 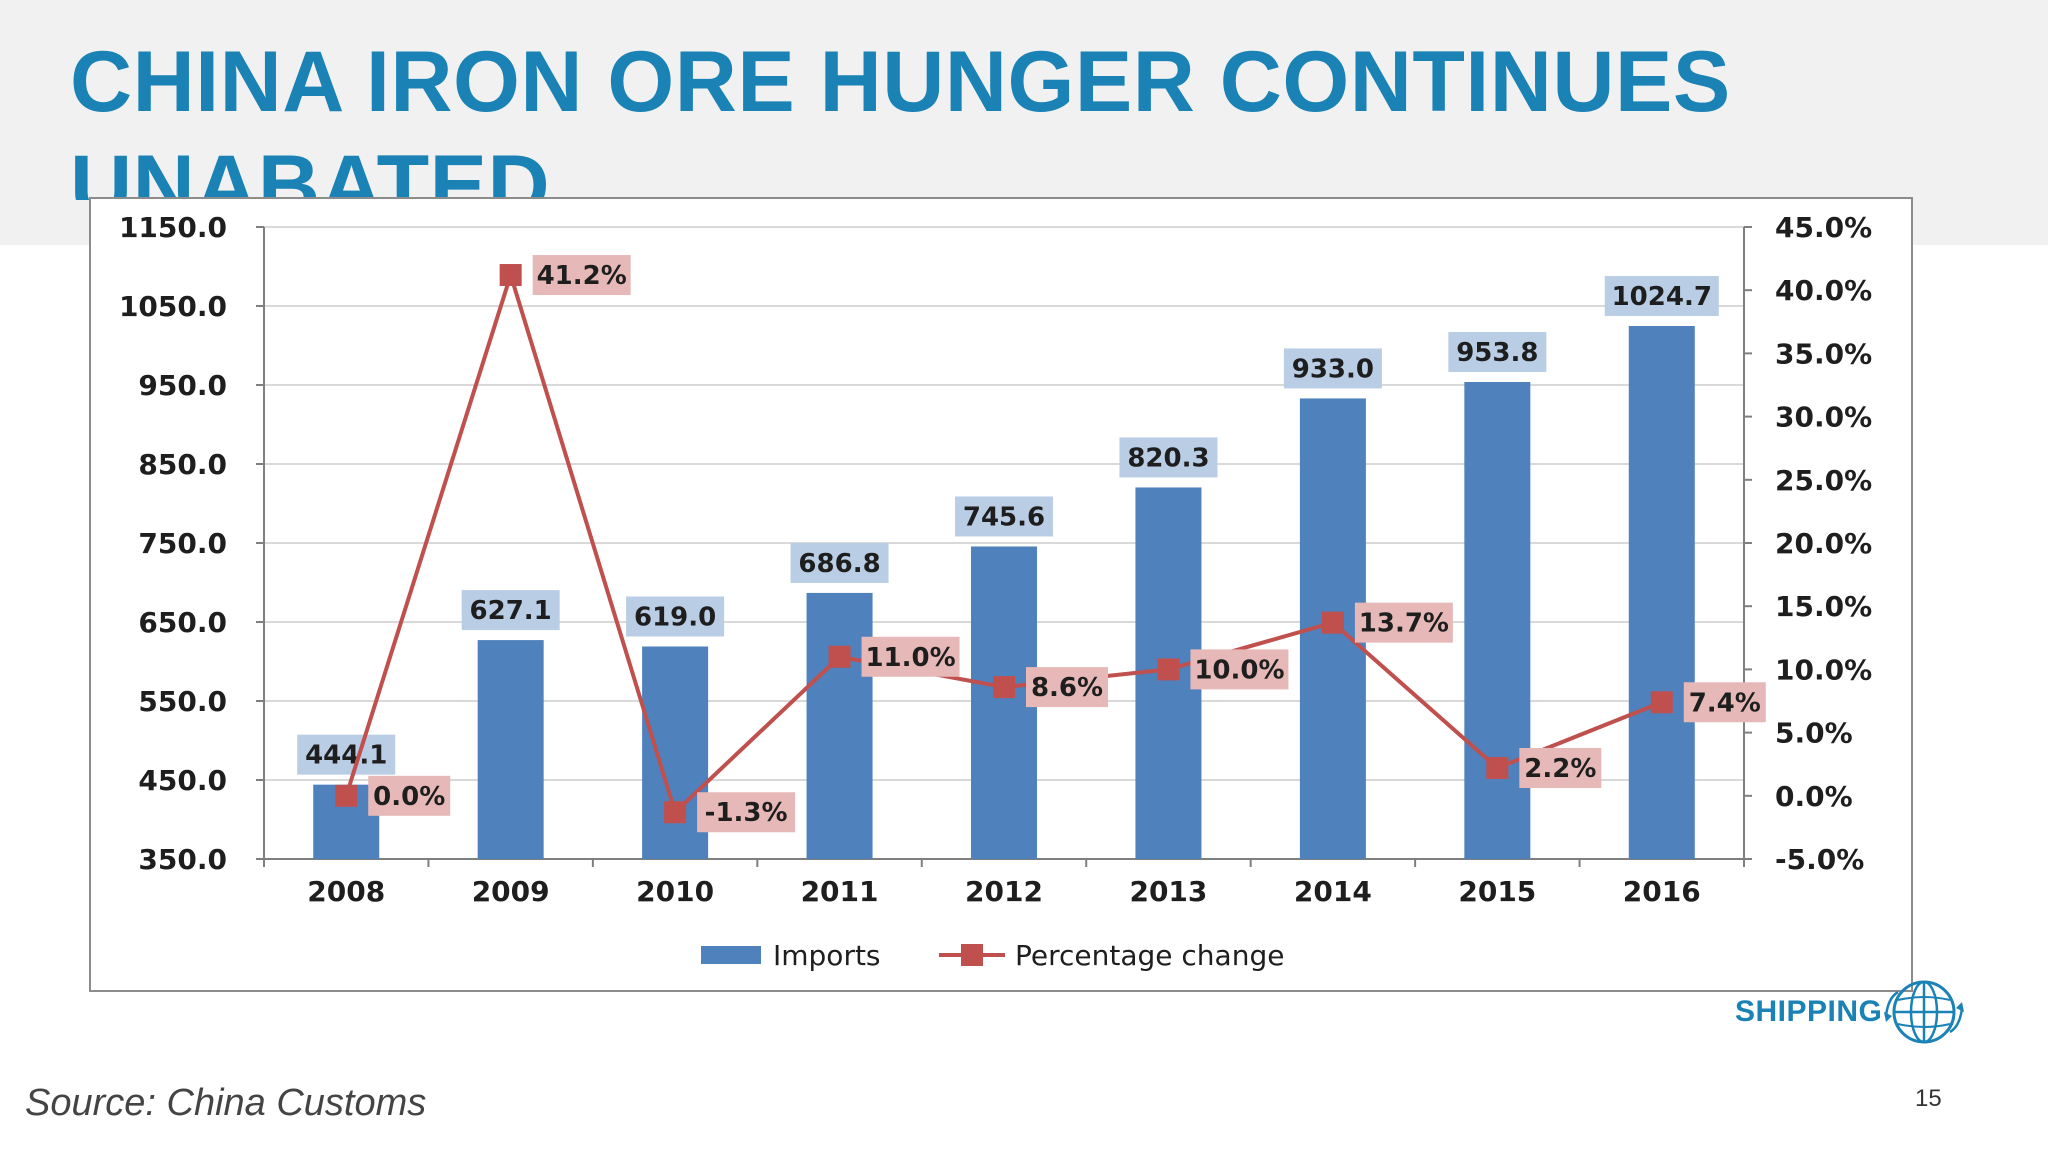 What do you see at coordinates (839, 656) in the screenshot?
I see `point-percentage-2011` at bounding box center [839, 656].